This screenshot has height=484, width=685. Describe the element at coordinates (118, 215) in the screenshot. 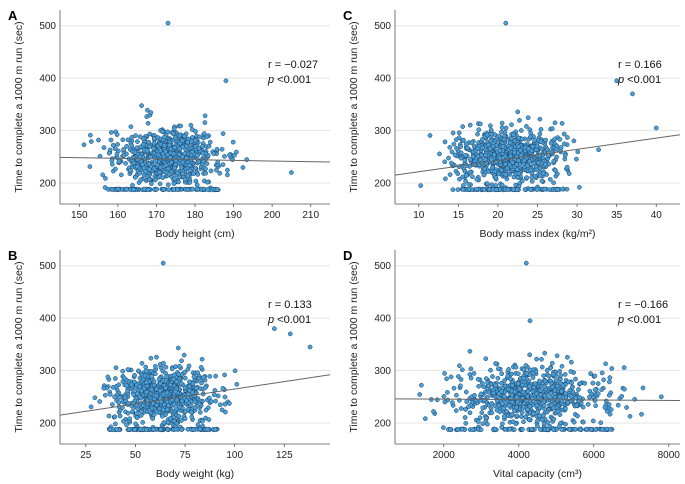

I see `x-tick-label: 160` at that location.